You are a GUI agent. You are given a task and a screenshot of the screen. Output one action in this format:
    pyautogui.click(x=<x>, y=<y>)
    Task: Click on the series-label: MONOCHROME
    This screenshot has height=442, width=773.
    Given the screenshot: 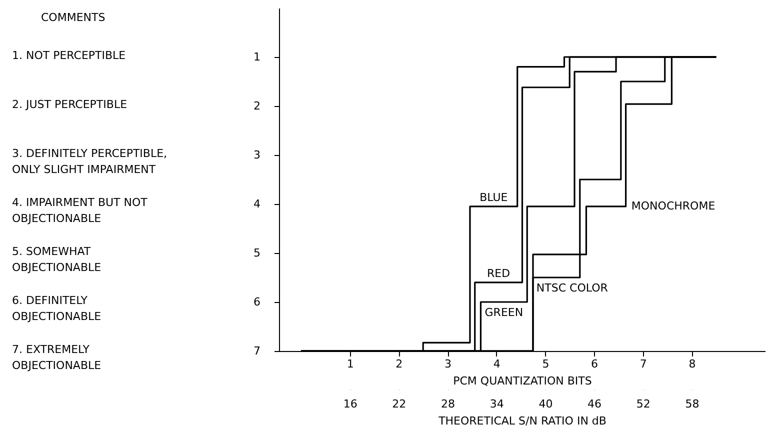 What is the action you would take?
    pyautogui.click(x=673, y=205)
    